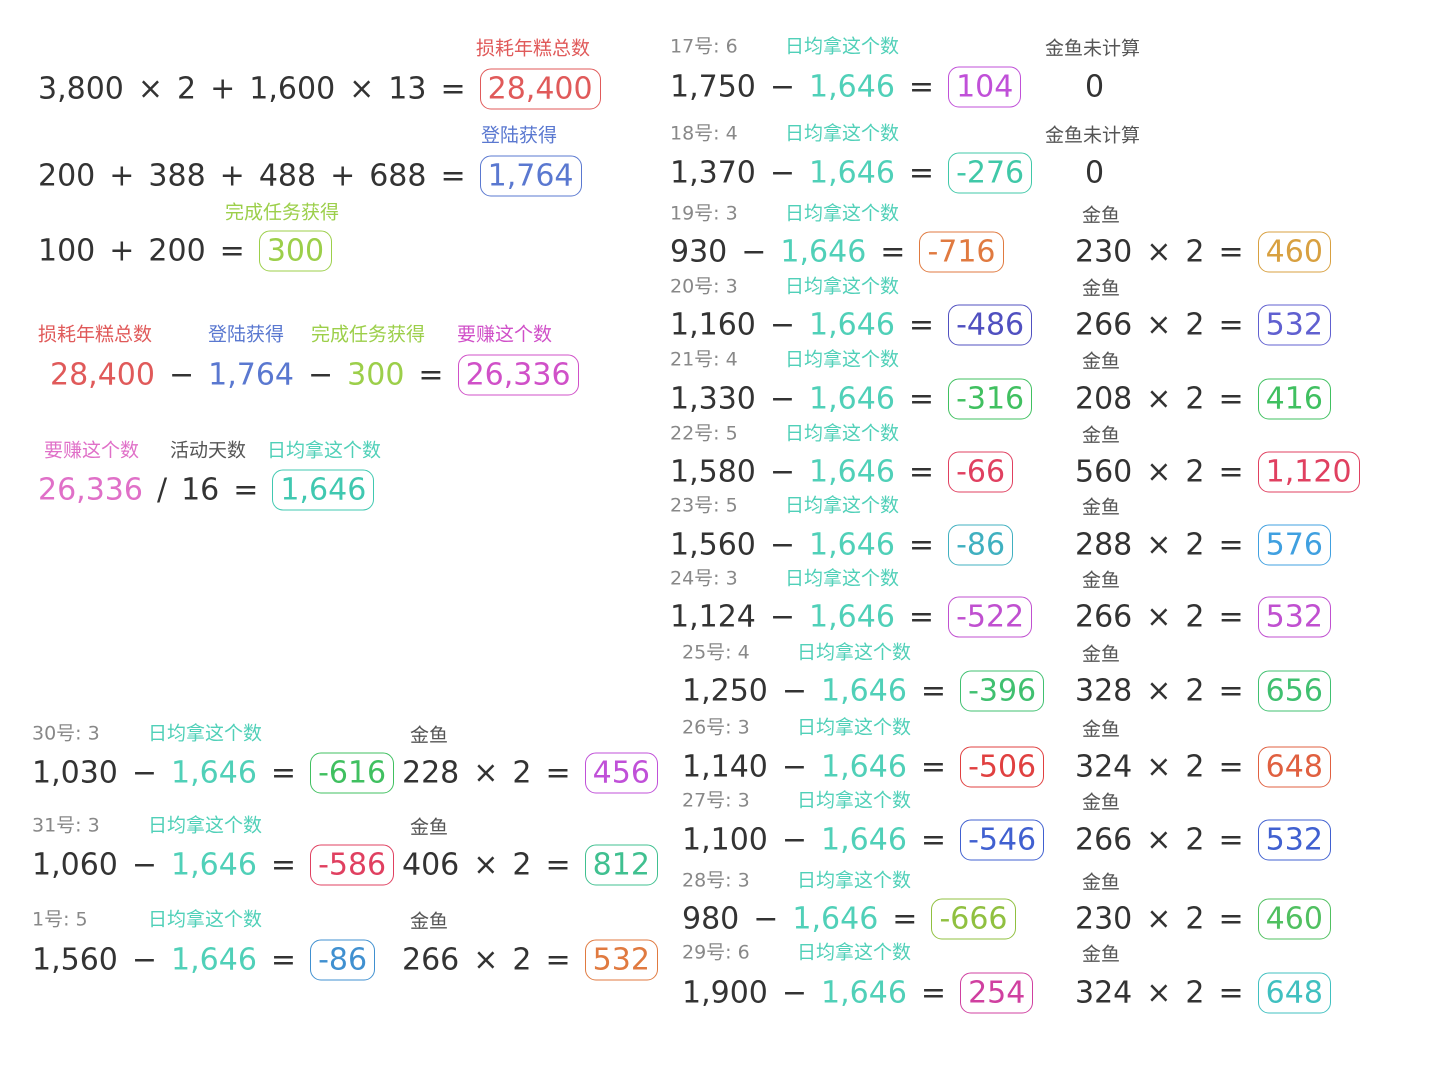 The image size is (1440, 1067). I want to click on result-box: 648, so click(1294, 993).